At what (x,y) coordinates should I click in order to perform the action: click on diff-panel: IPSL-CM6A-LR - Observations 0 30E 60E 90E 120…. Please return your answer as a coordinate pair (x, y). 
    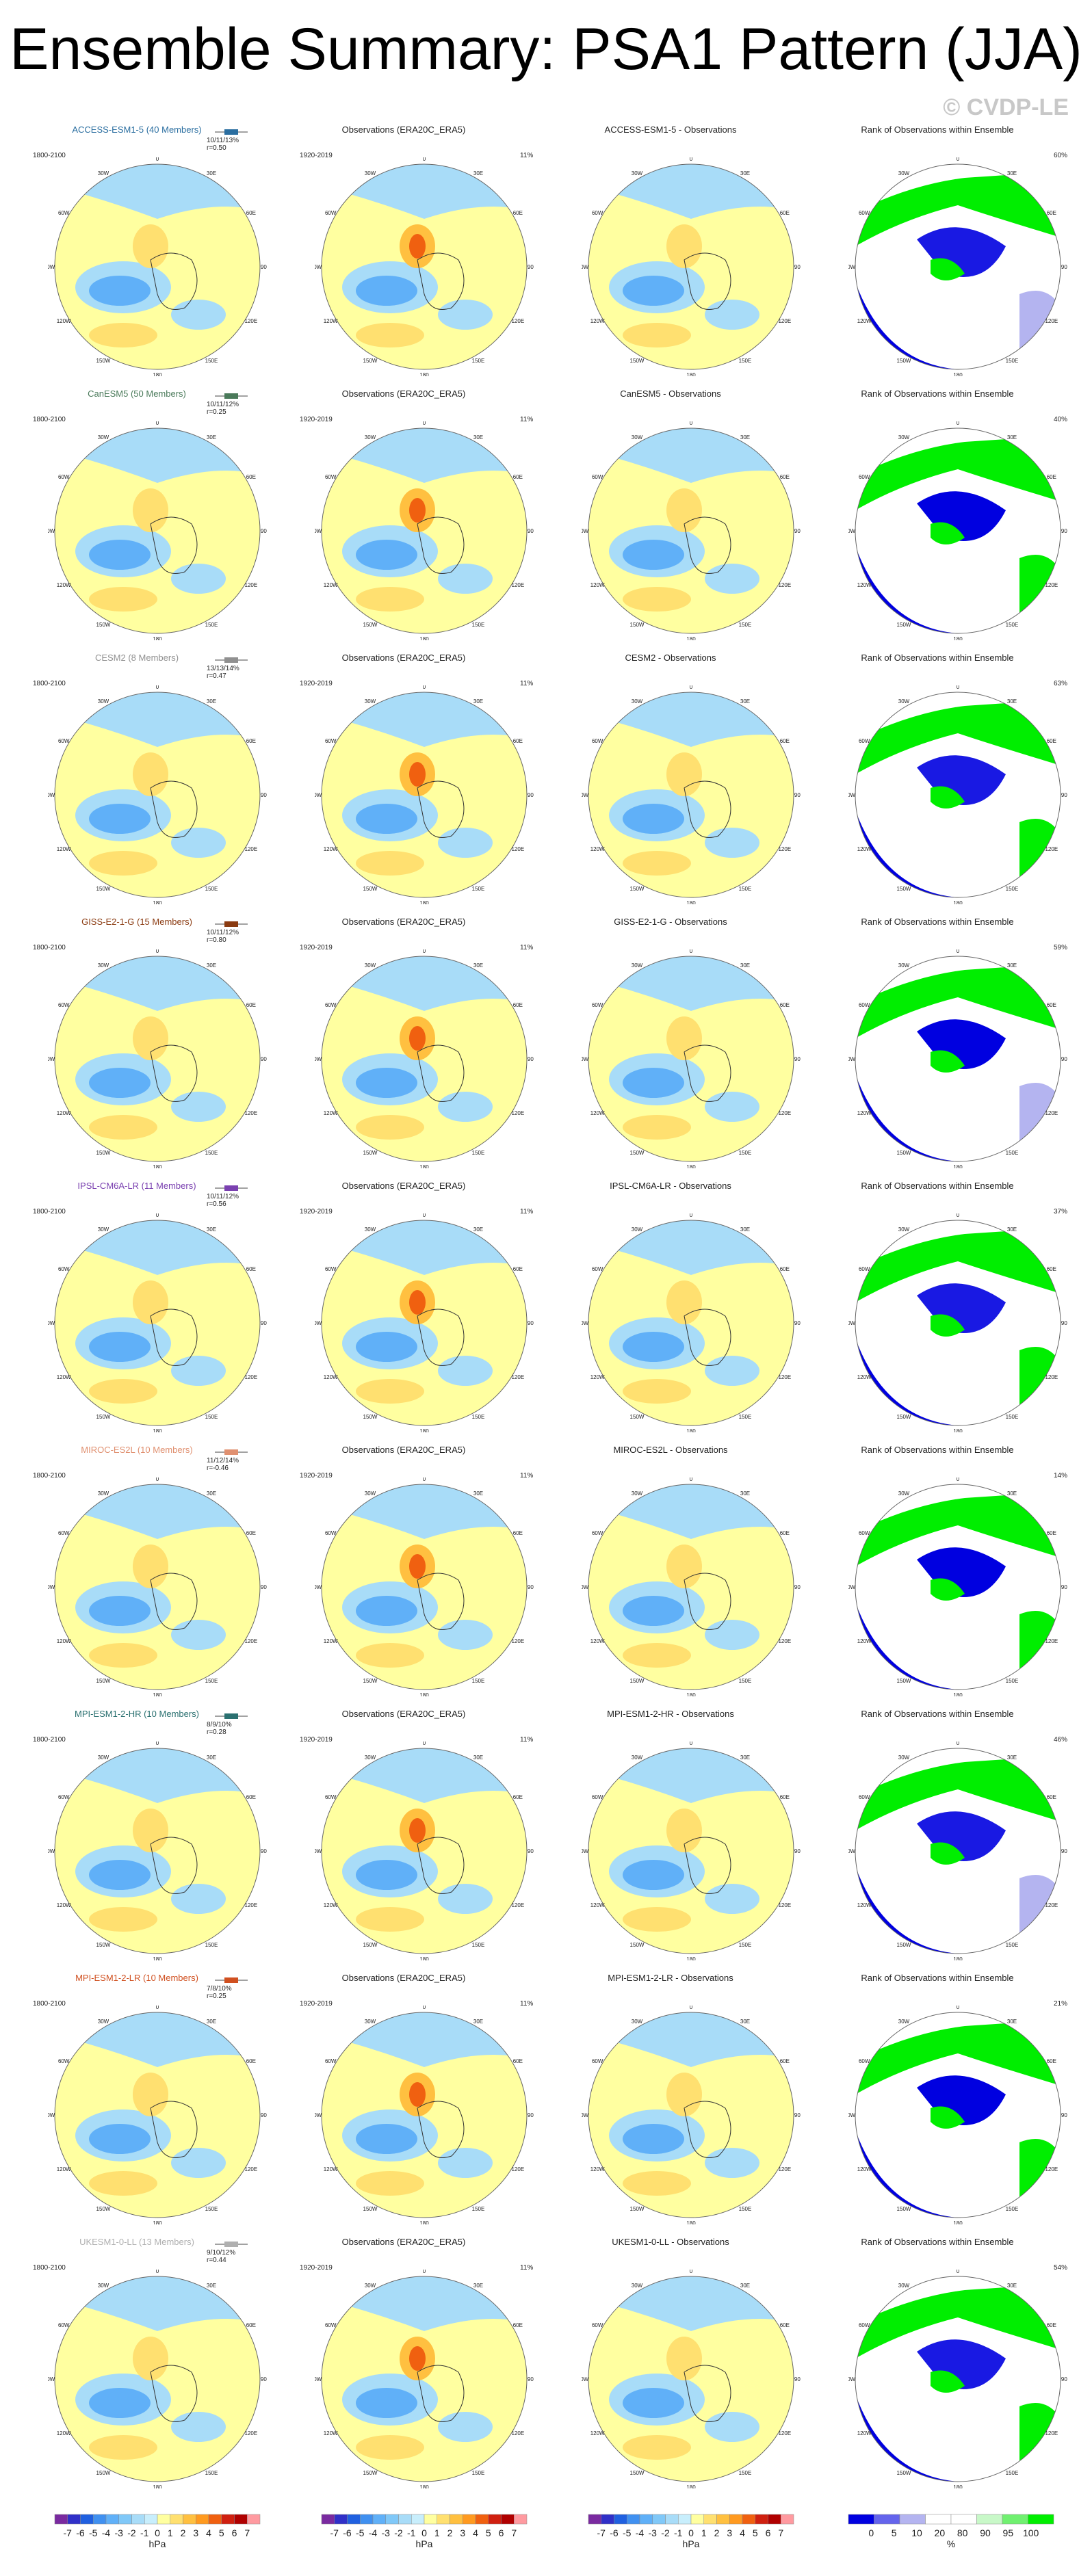
    Looking at the image, I should click on (694, 1311).